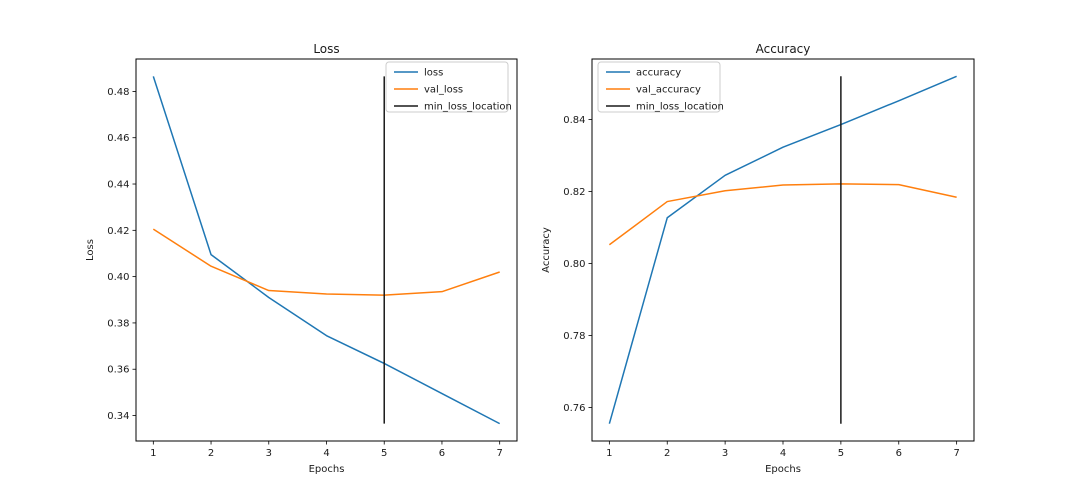  I want to click on y-tick-label: 0.36, so click(118, 370).